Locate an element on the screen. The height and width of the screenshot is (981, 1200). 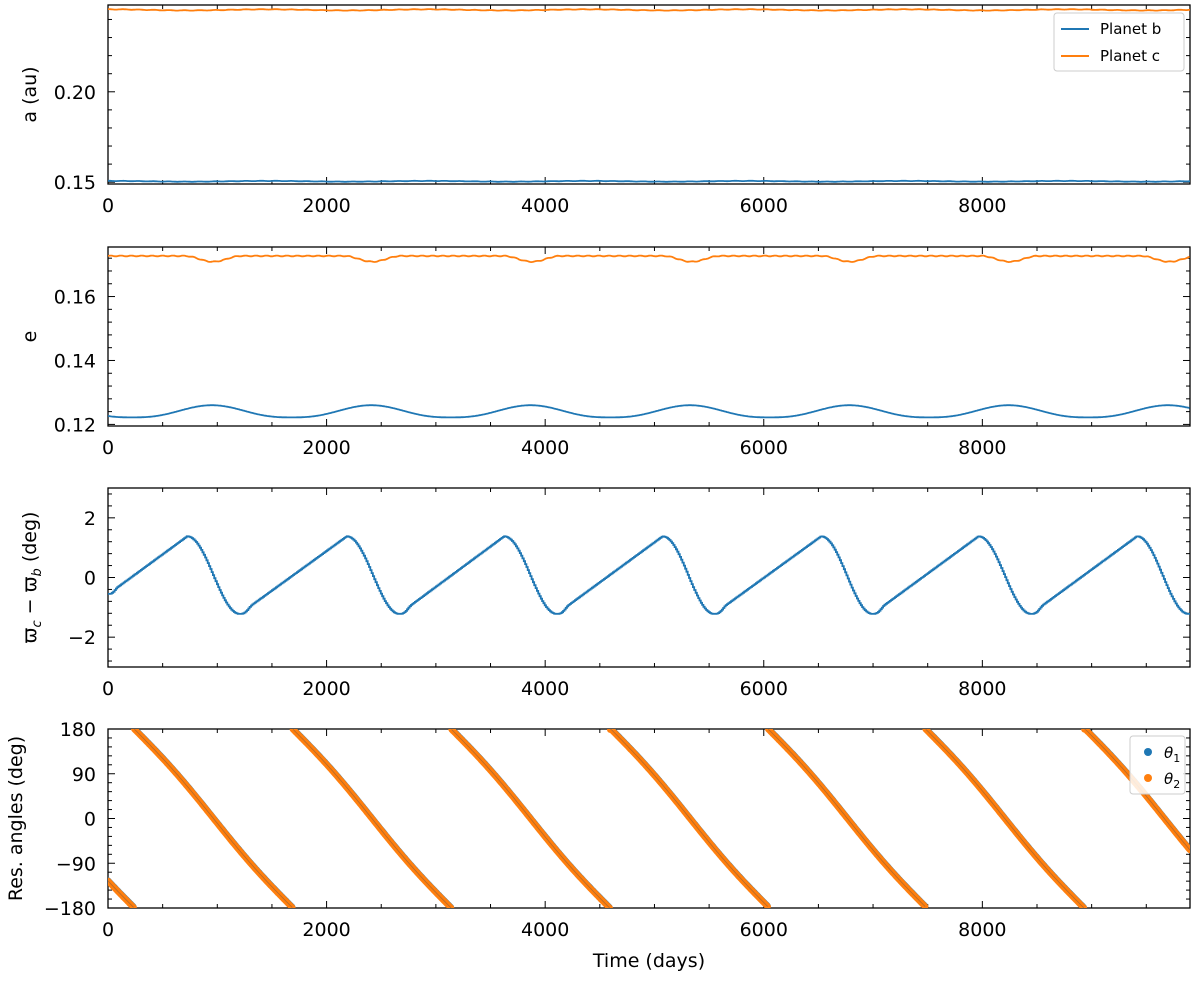
y-tick-label: 0.12 is located at coordinates (75, 425).